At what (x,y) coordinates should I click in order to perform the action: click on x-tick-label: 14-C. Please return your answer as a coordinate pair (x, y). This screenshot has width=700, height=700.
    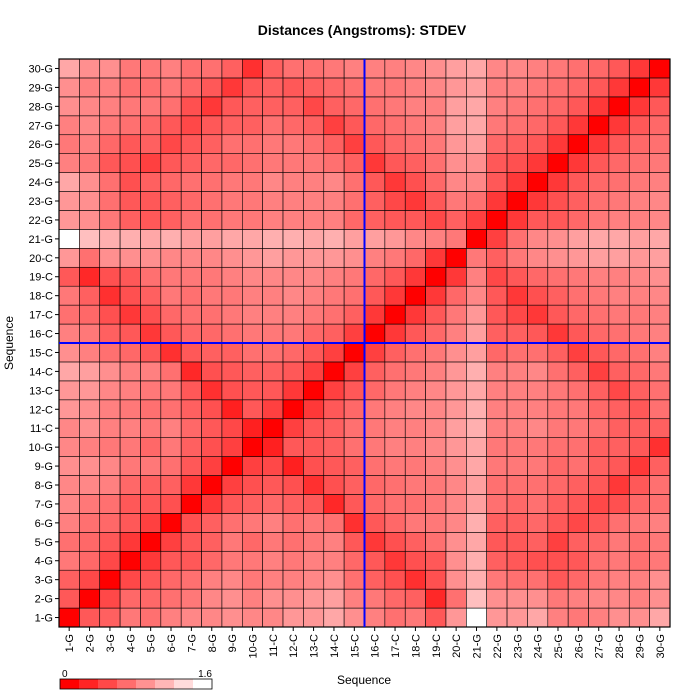
    Looking at the image, I should click on (335, 646).